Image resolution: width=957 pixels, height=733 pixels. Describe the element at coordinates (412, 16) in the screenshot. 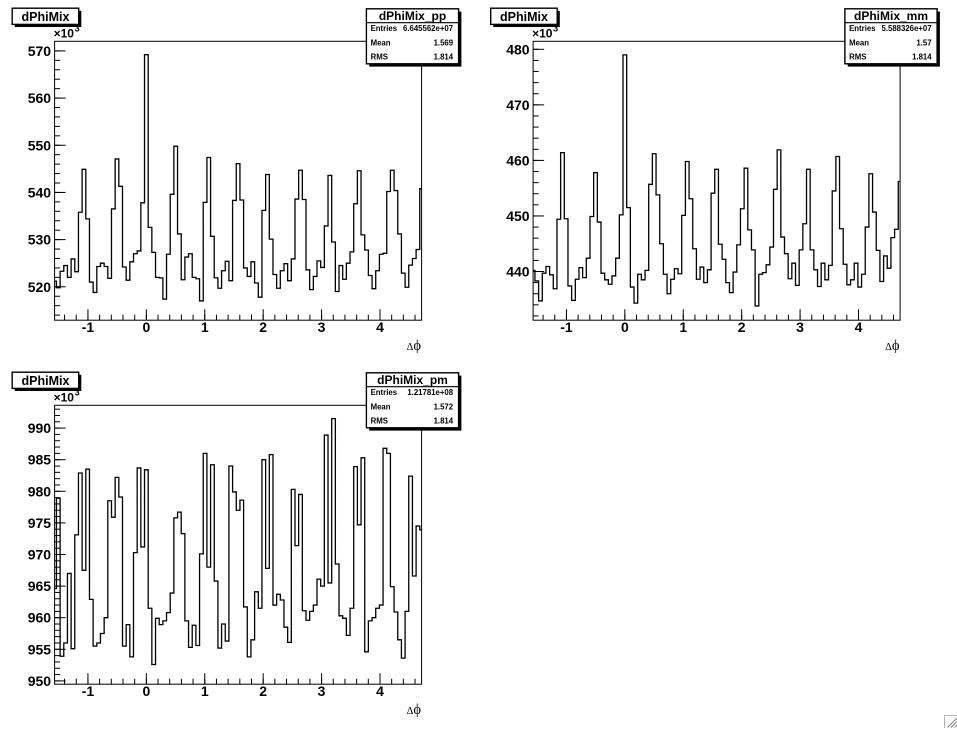

I see `svg-text: dPhiMix_pp` at that location.